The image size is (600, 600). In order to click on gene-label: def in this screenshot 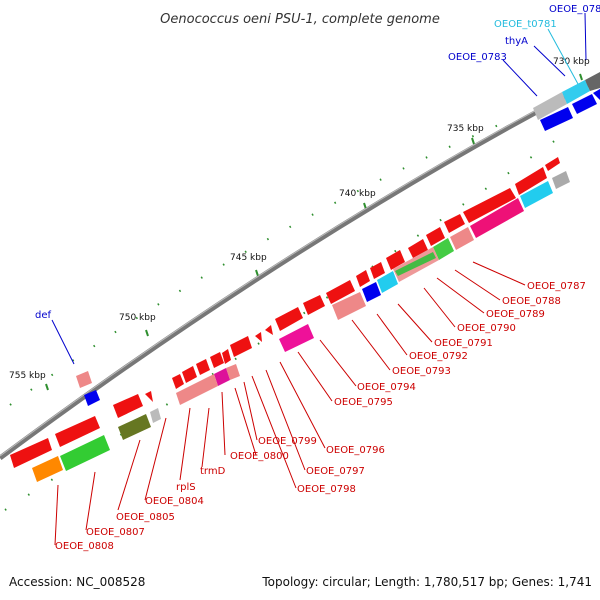, I will do `click(43, 315)`.